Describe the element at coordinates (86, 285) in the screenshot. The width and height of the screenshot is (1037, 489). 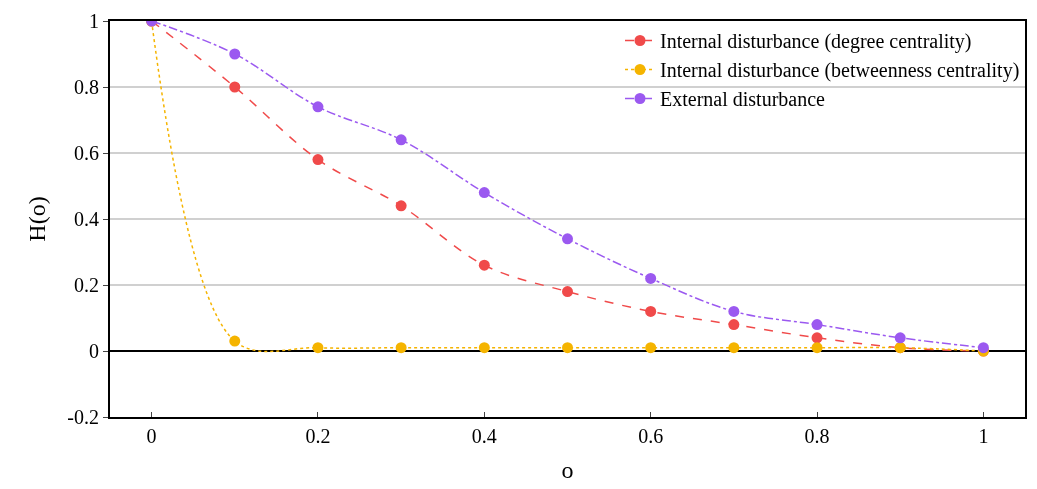
I see `y-tick-label: 0.2` at that location.